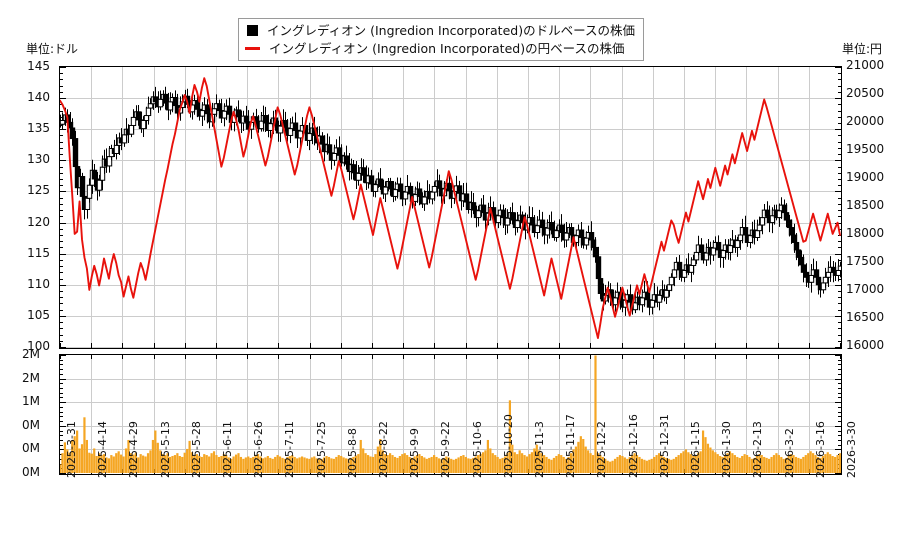 The image size is (900, 550). Describe the element at coordinates (820, 449) in the screenshot. I see `x-axis-tick-label: 2026-3-16` at that location.